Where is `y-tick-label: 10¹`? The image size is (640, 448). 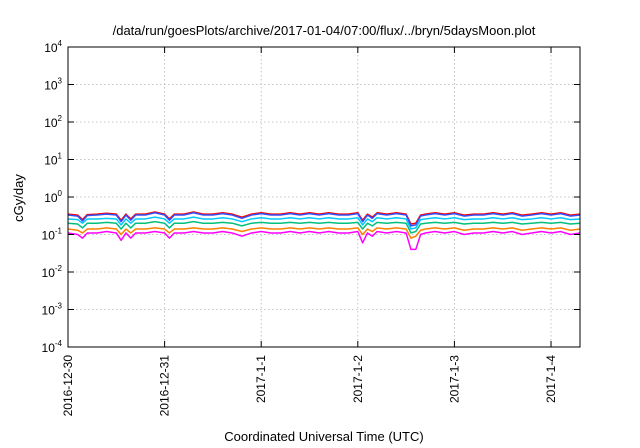 y-tick-label: 10¹ is located at coordinates (53, 160).